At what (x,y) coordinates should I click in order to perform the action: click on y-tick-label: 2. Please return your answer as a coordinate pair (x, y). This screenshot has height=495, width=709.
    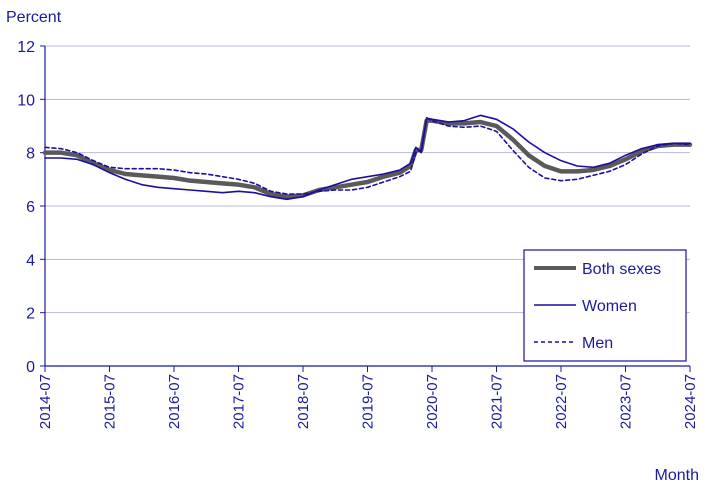
    Looking at the image, I should click on (30, 314).